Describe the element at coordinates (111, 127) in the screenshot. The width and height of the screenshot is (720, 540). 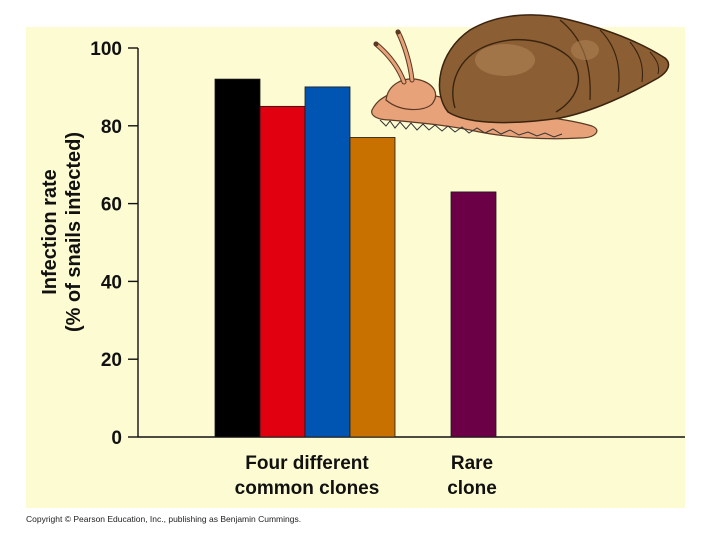
I see `y-tick-label: 80` at that location.